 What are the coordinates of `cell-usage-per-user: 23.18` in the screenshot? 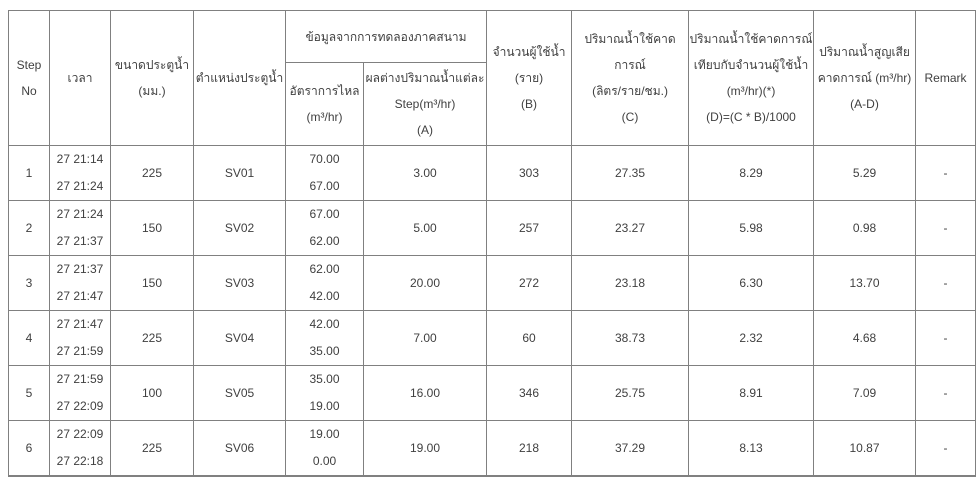 It's located at (630, 283).